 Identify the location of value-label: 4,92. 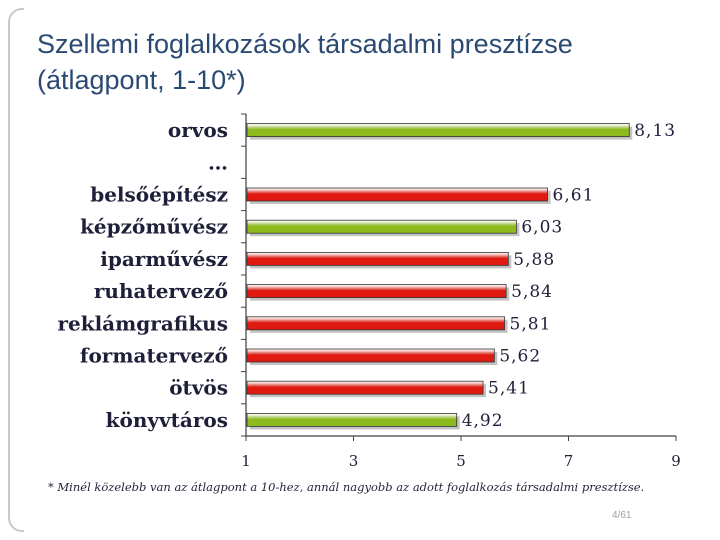
(483, 421).